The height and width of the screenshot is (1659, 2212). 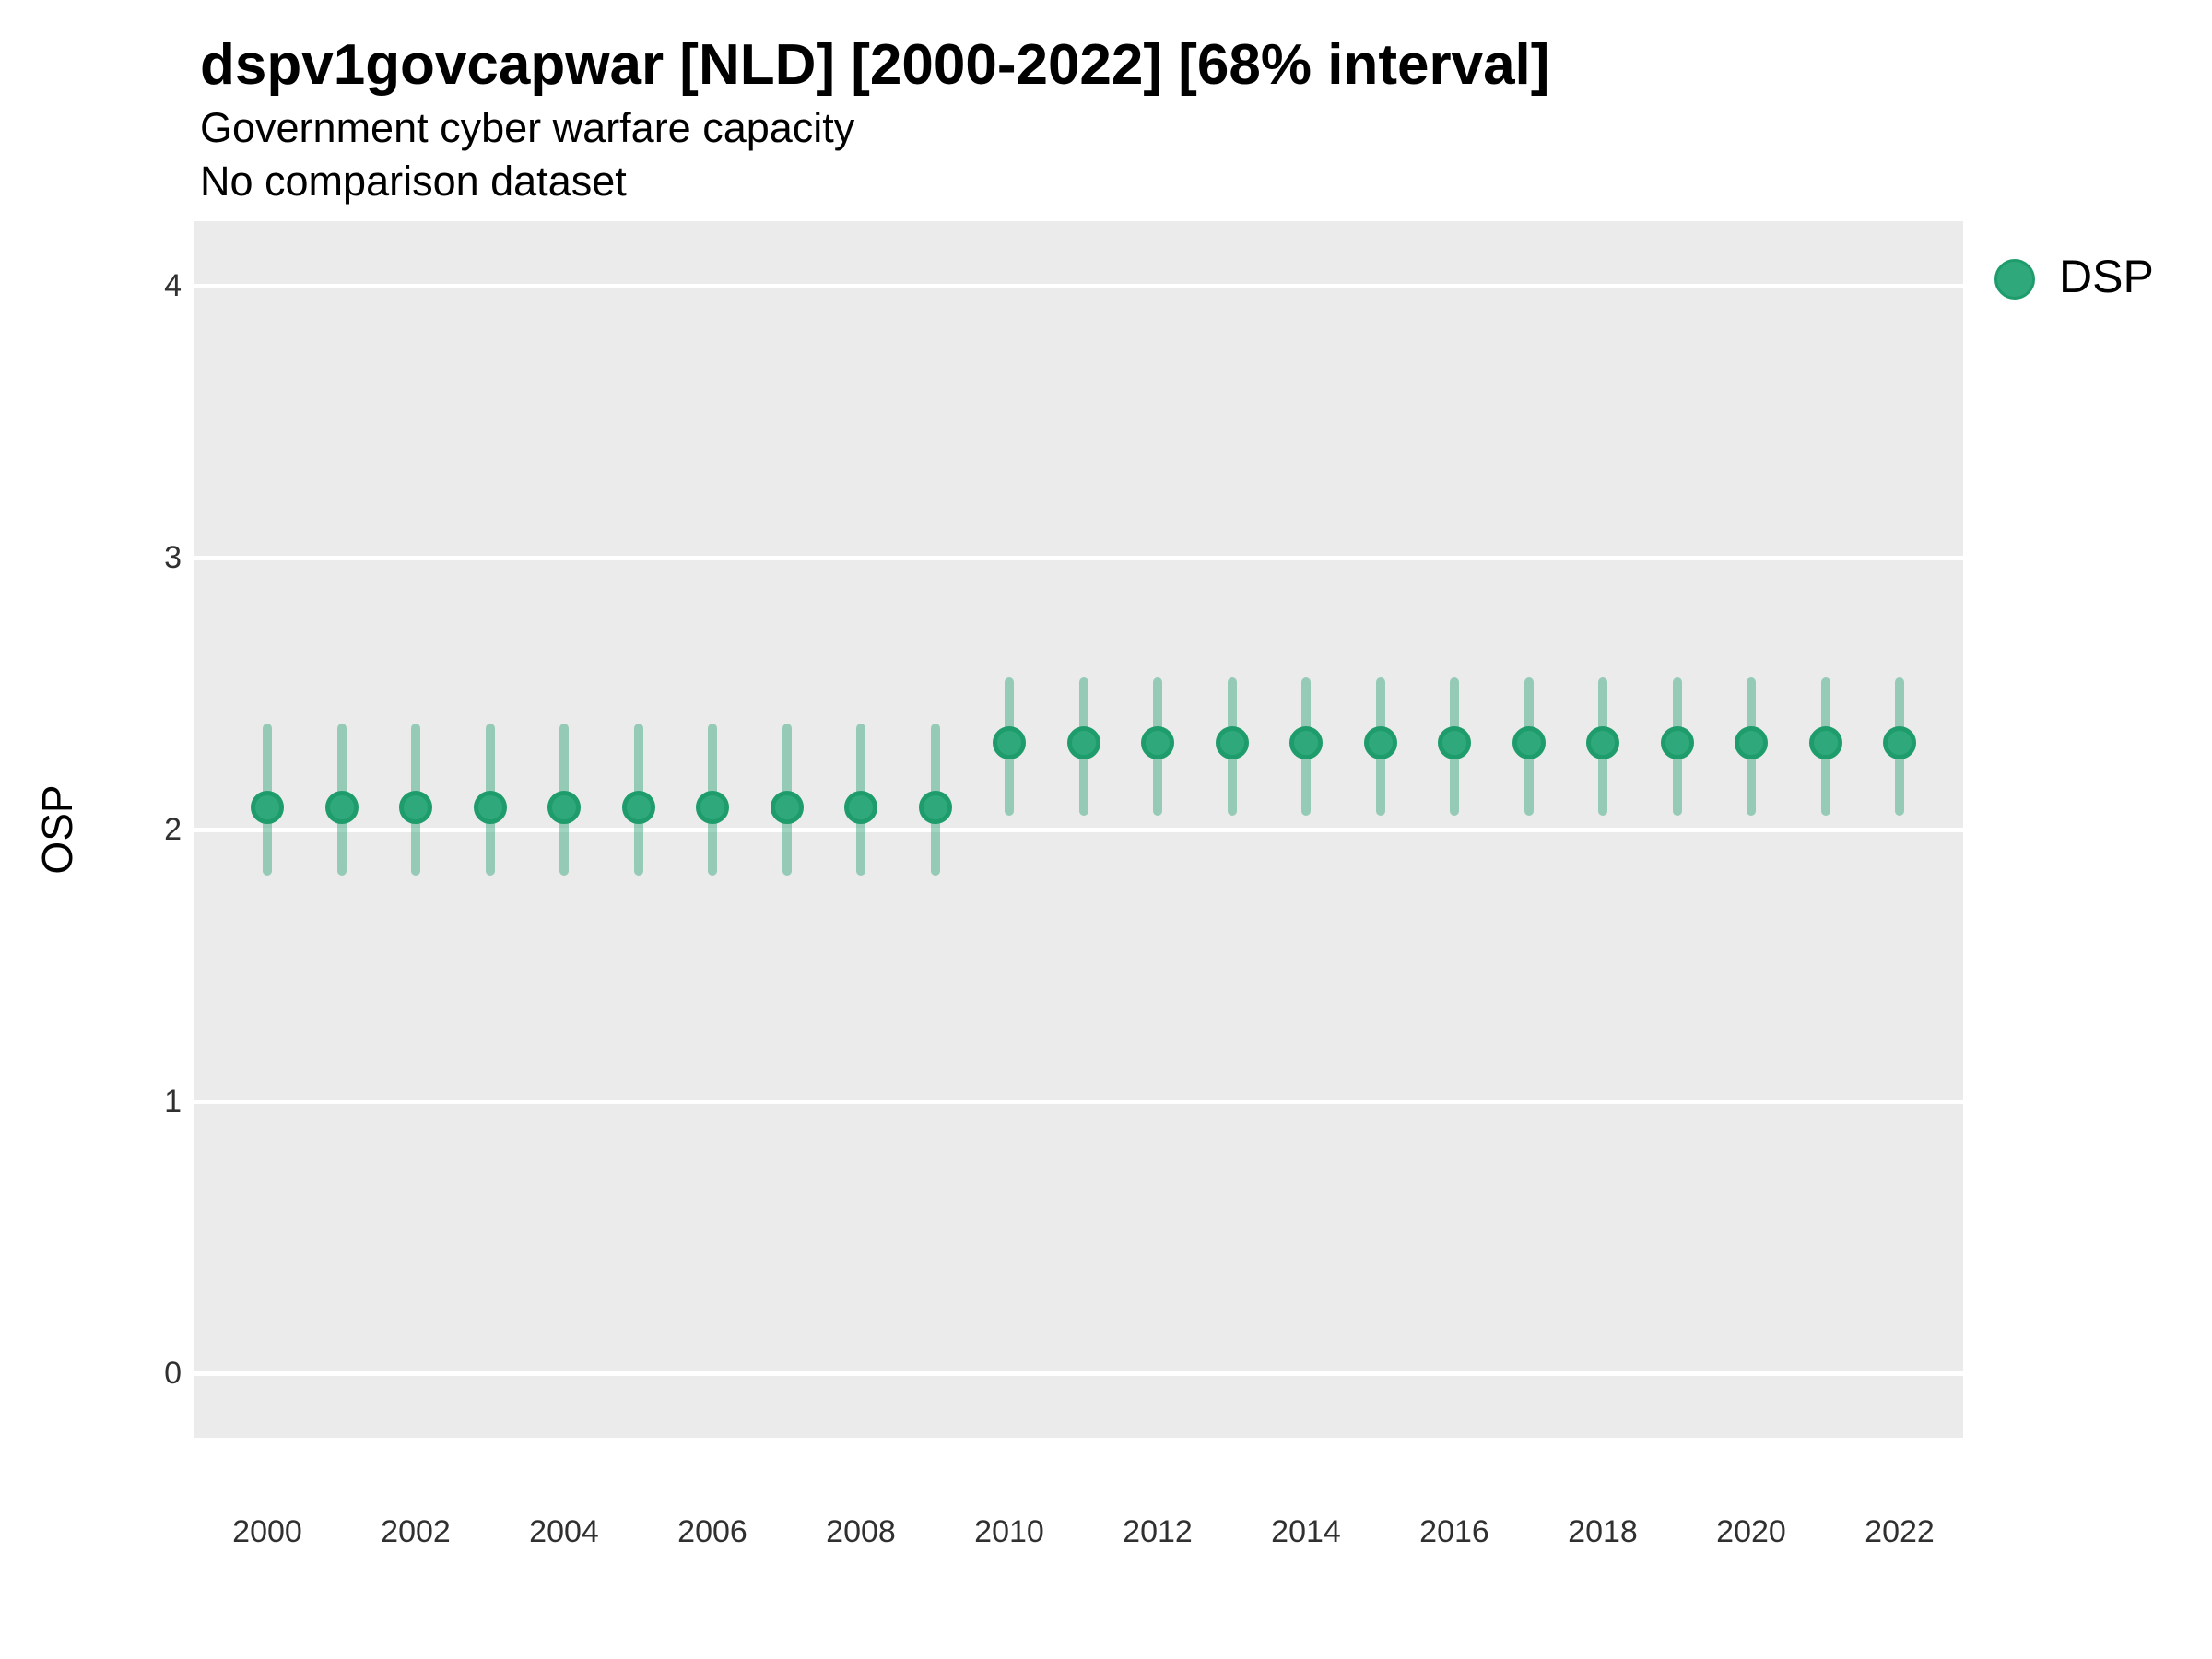 I want to click on x-tick-label: 2022, so click(x=1900, y=1531).